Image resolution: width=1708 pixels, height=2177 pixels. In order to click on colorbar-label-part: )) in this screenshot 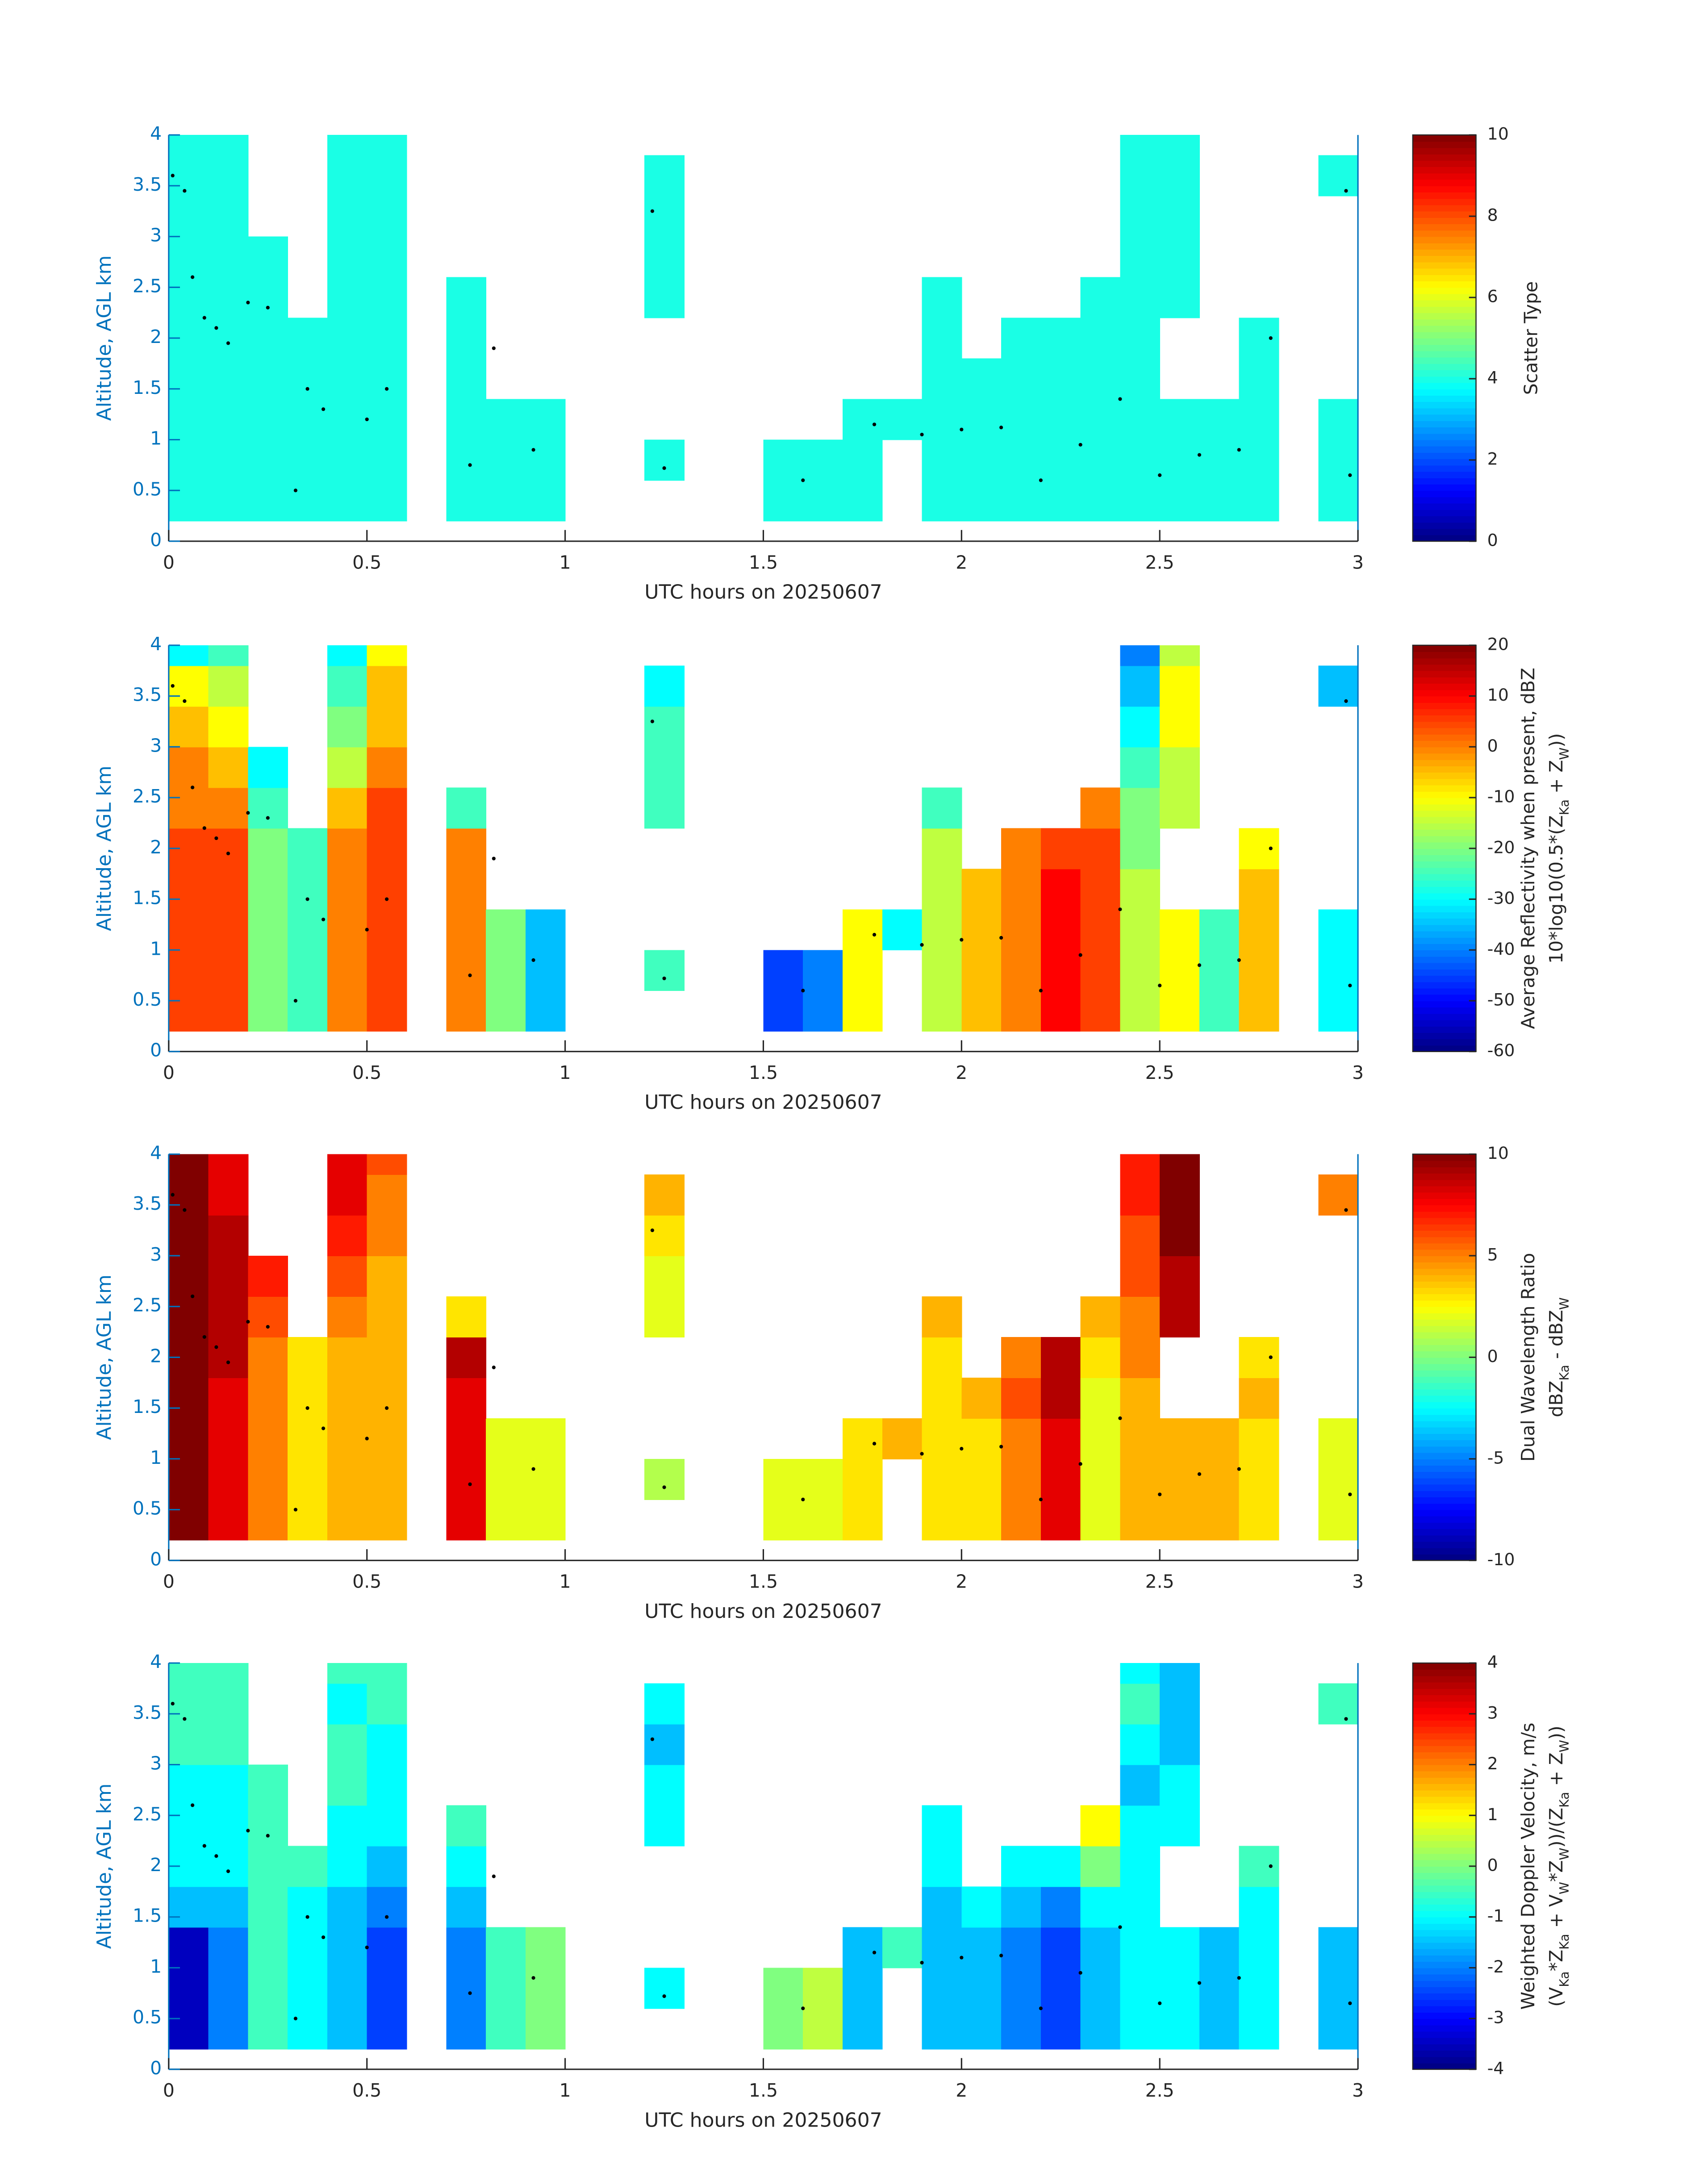, I will do `click(1556, 740)`.